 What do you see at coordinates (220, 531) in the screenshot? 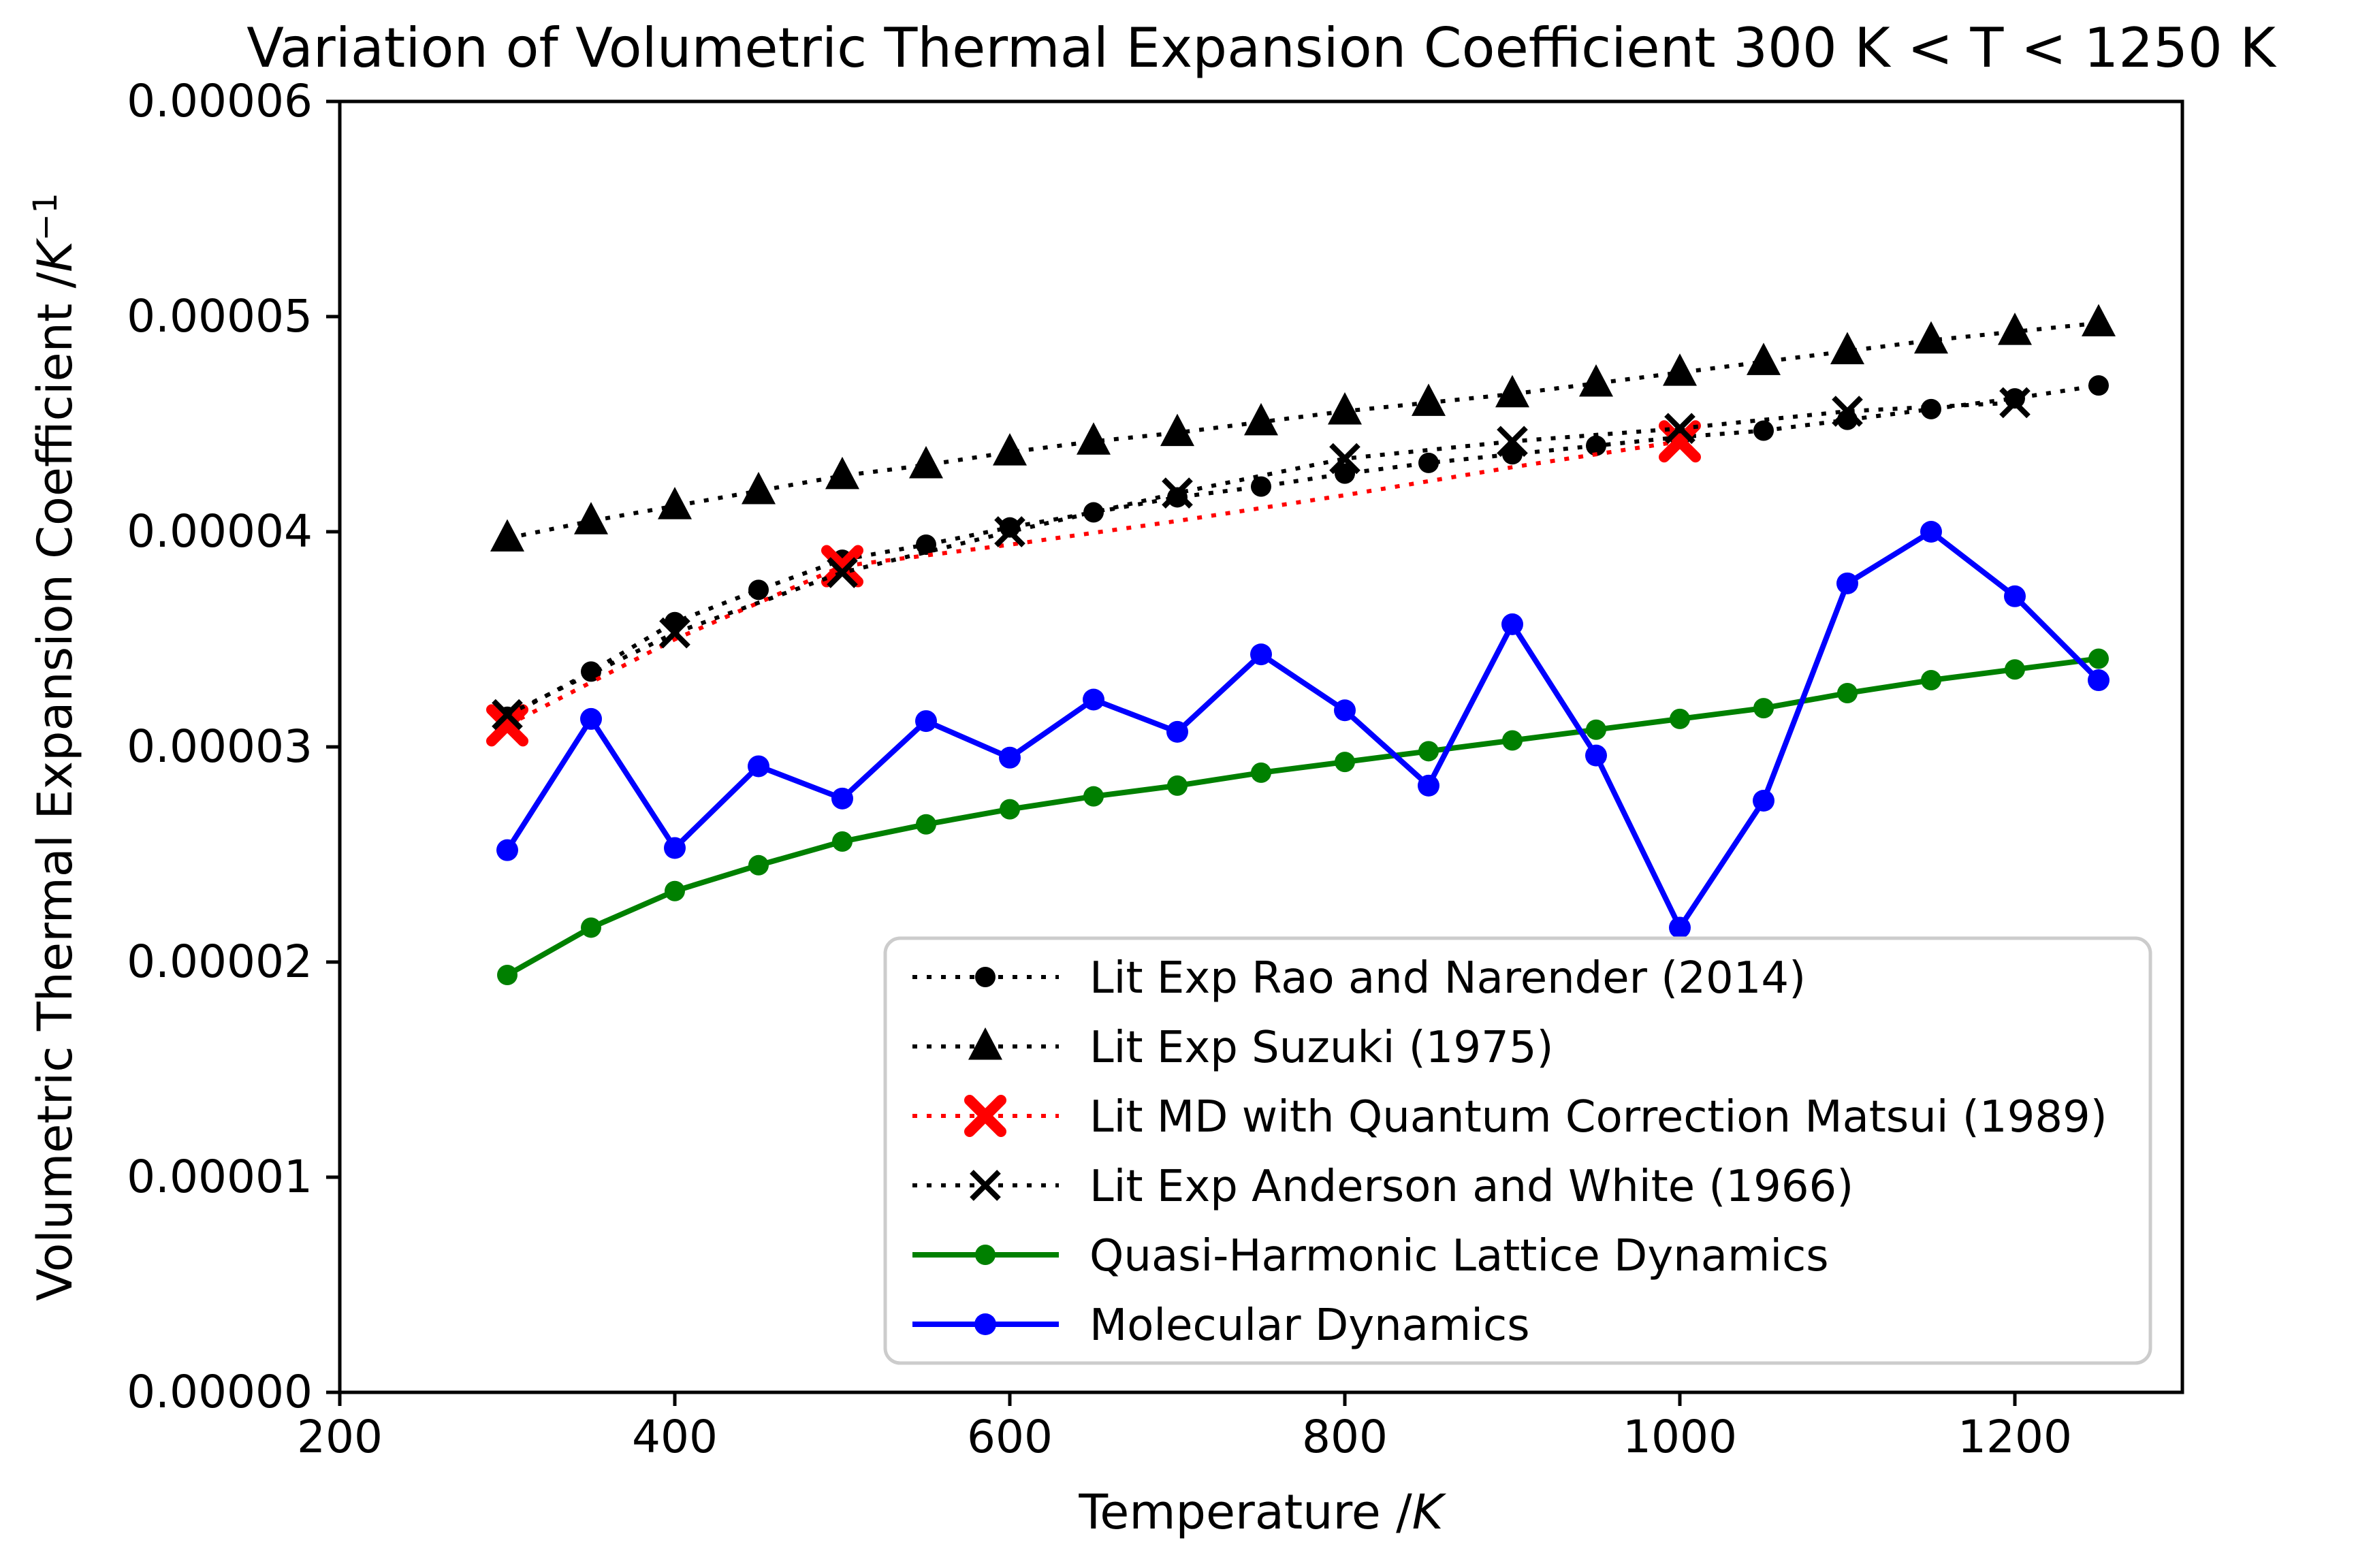
I see `y-tick-label: 0.00004` at bounding box center [220, 531].